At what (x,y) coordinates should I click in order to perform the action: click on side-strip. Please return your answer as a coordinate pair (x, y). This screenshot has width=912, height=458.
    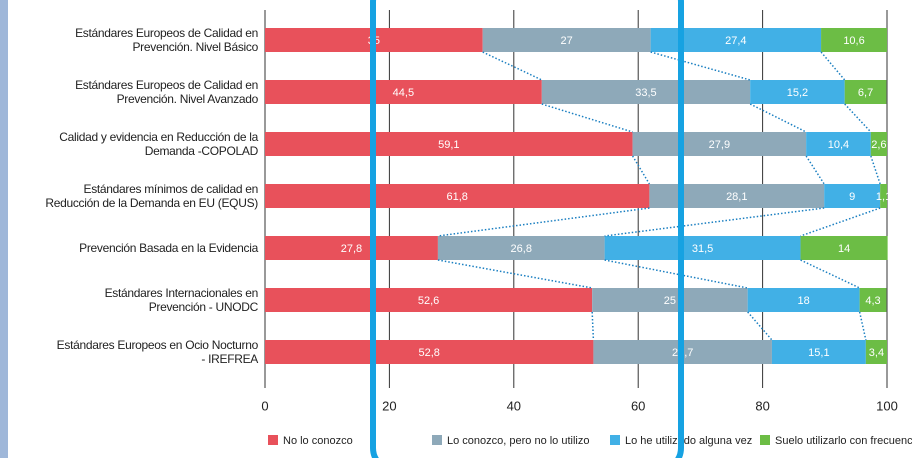
    Looking at the image, I should click on (4, 229).